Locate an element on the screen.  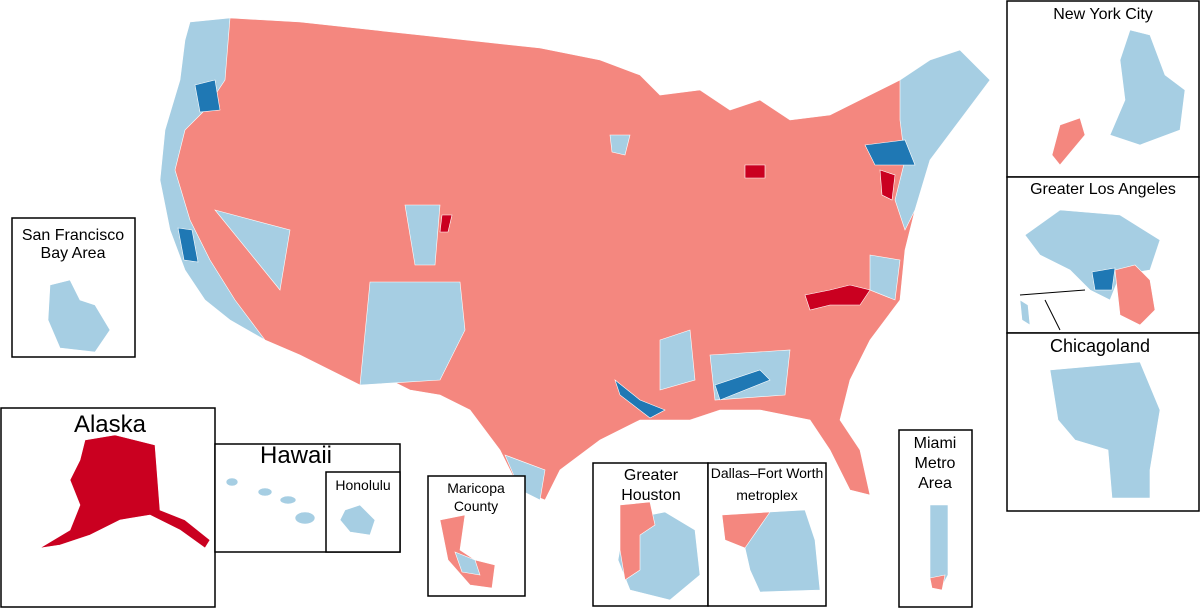
inset-label: Area is located at coordinates (935, 483).